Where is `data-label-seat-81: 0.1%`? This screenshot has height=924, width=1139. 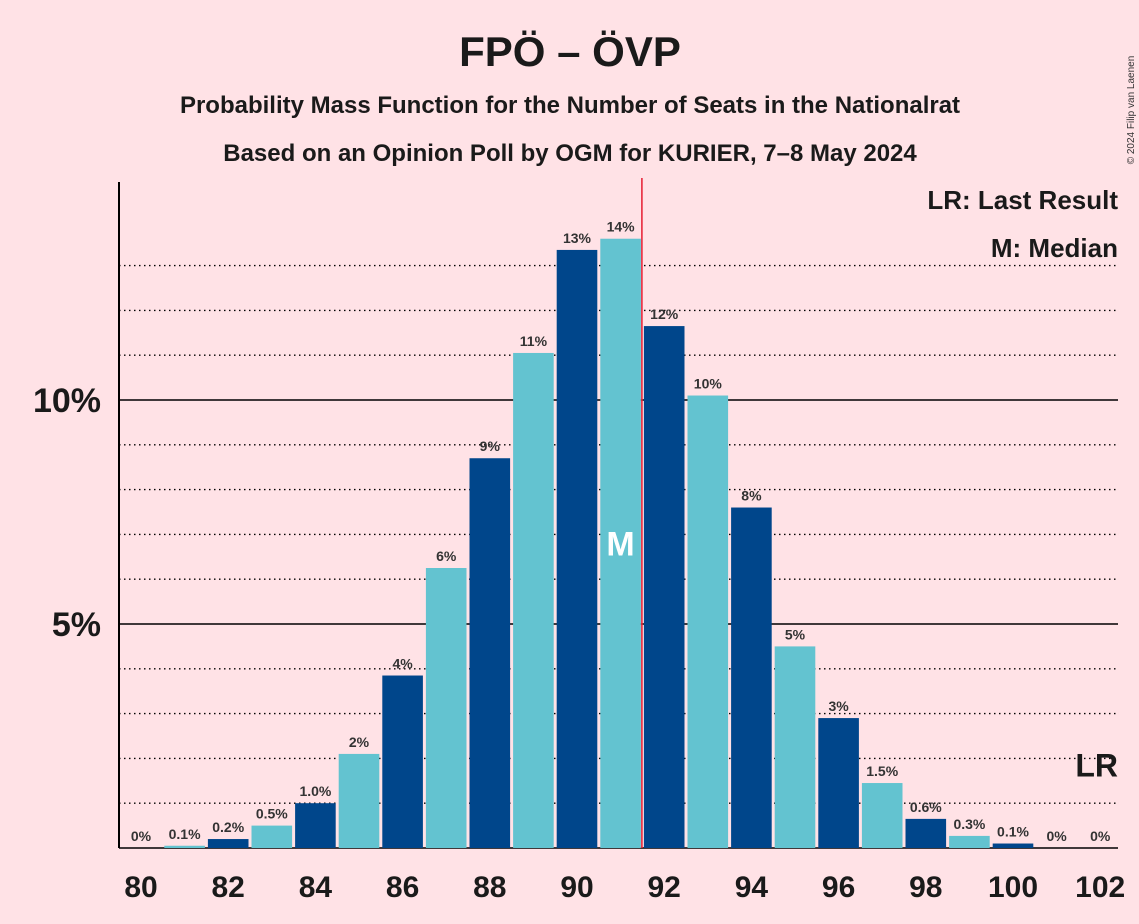
data-label-seat-81: 0.1% is located at coordinates (185, 834).